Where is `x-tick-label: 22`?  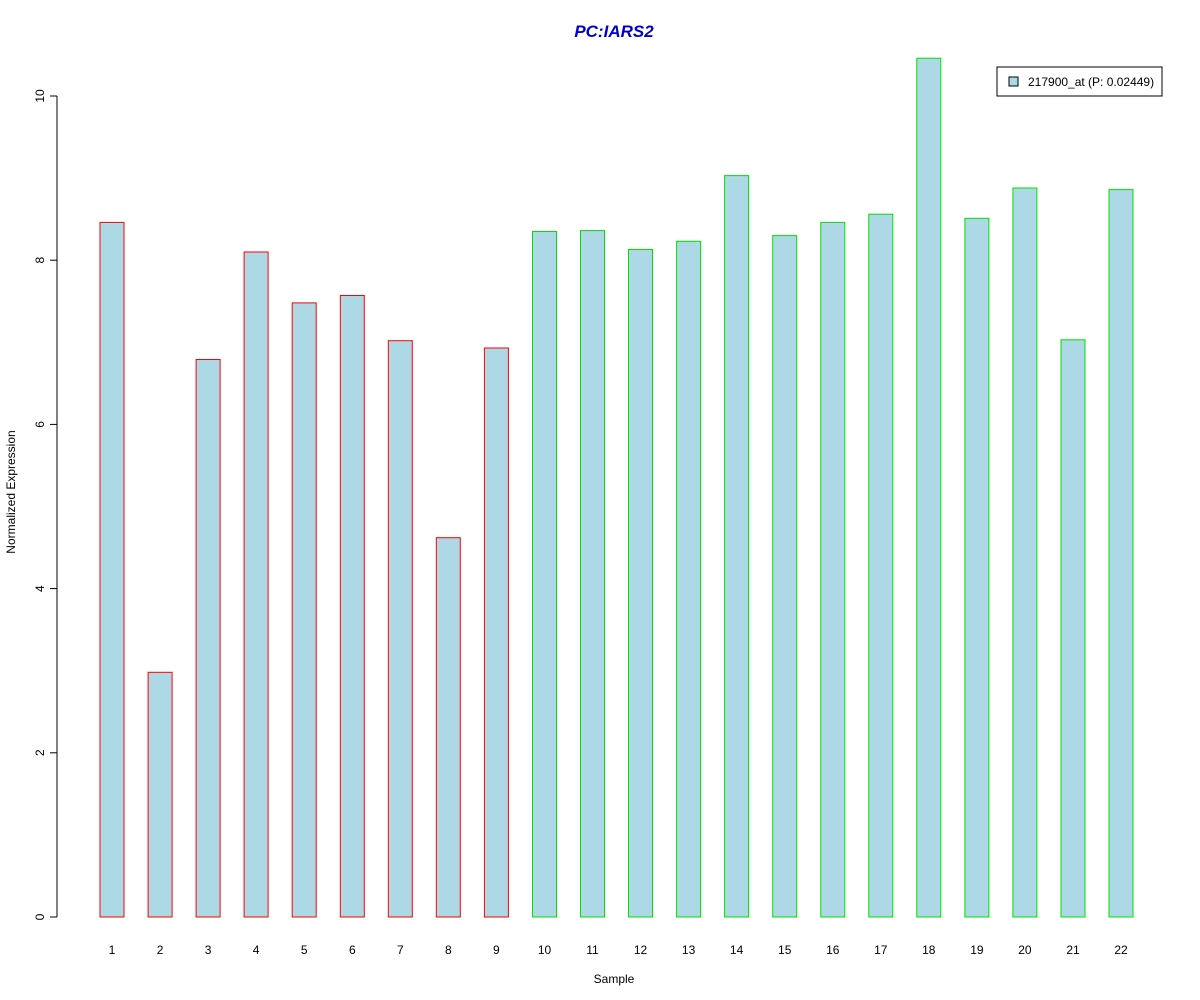 x-tick-label: 22 is located at coordinates (1121, 950).